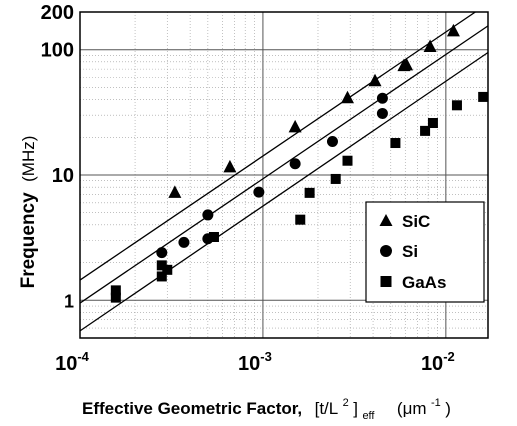  Describe the element at coordinates (192, 408) in the screenshot. I see `x-axis-label-main: Effective Geometric Factor,` at that location.